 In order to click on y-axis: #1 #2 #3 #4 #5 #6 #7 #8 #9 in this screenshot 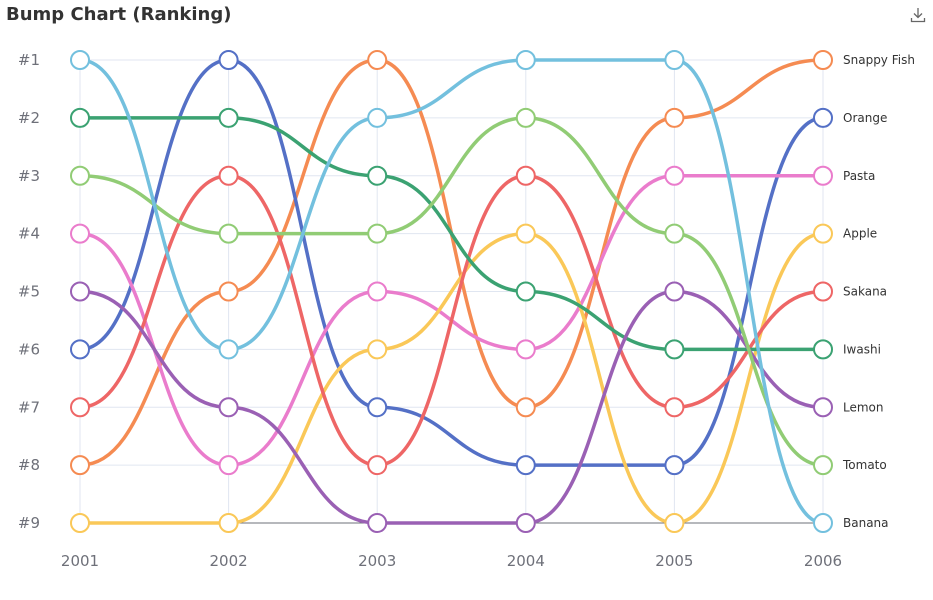, I will do `click(29, 291)`.